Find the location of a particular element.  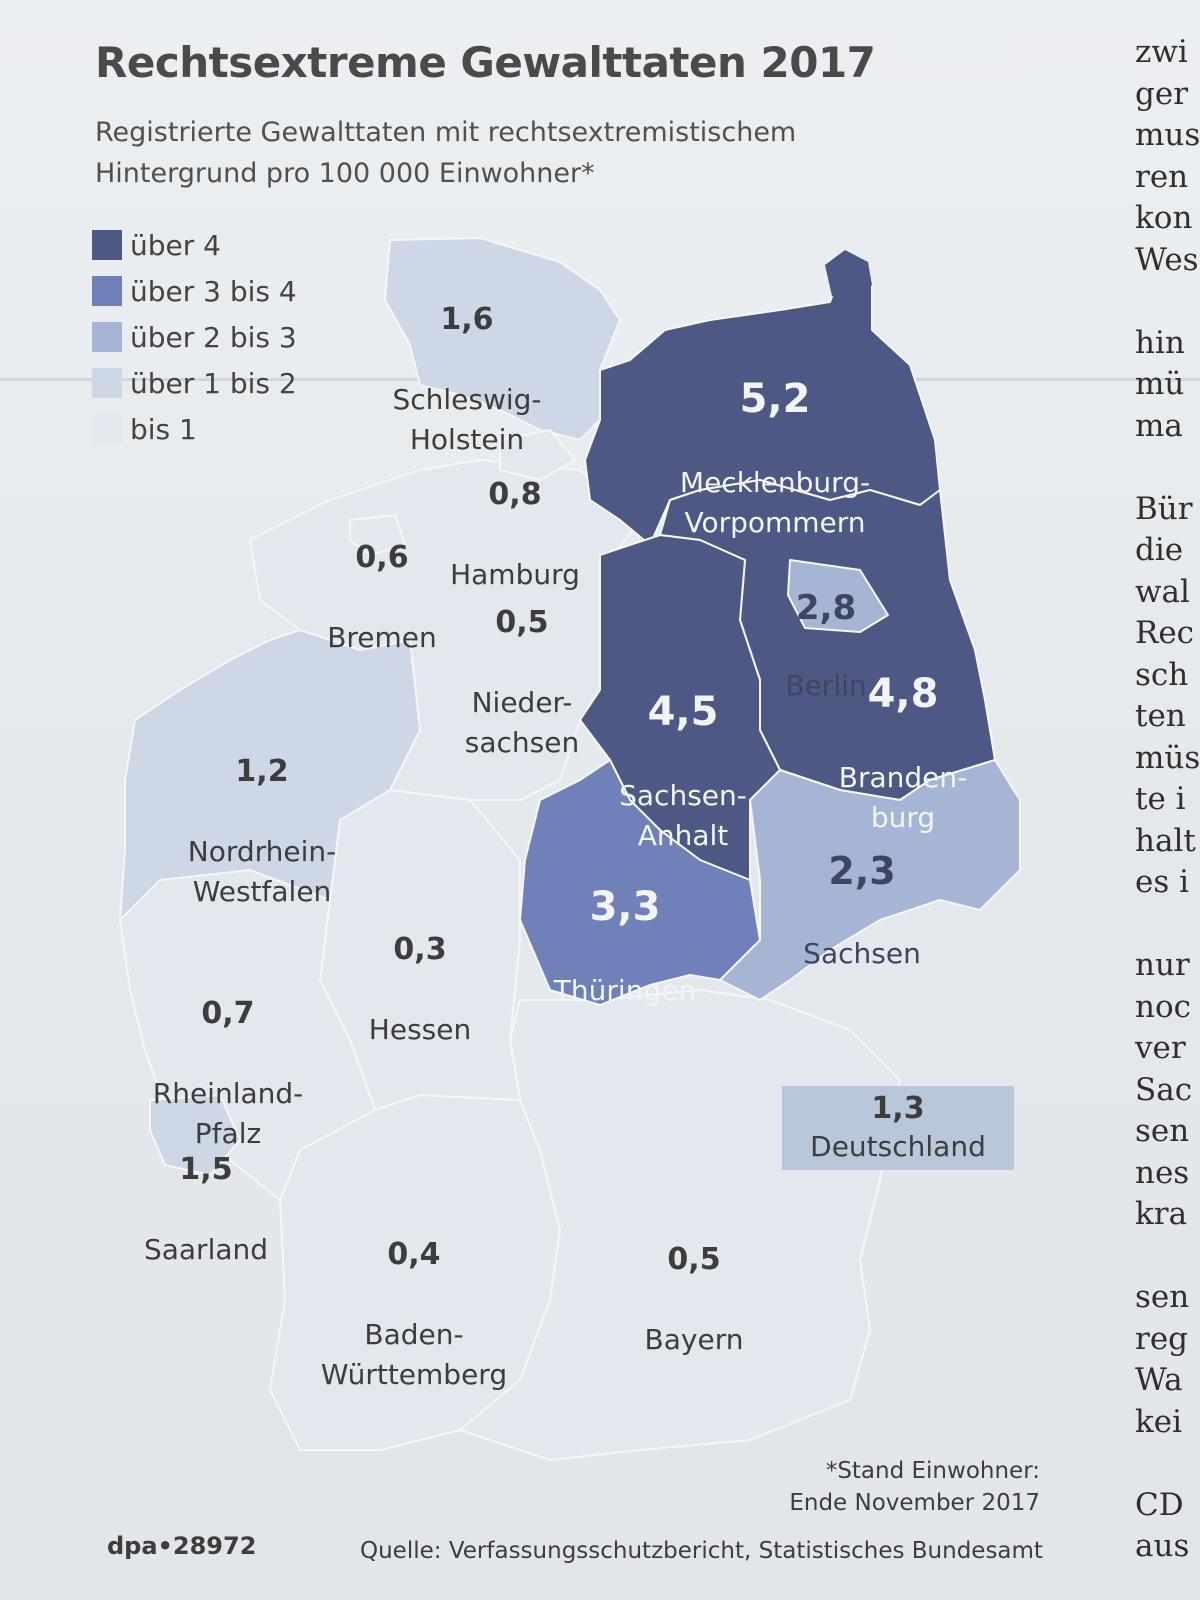

name-bremen: Bremen is located at coordinates (382, 637).